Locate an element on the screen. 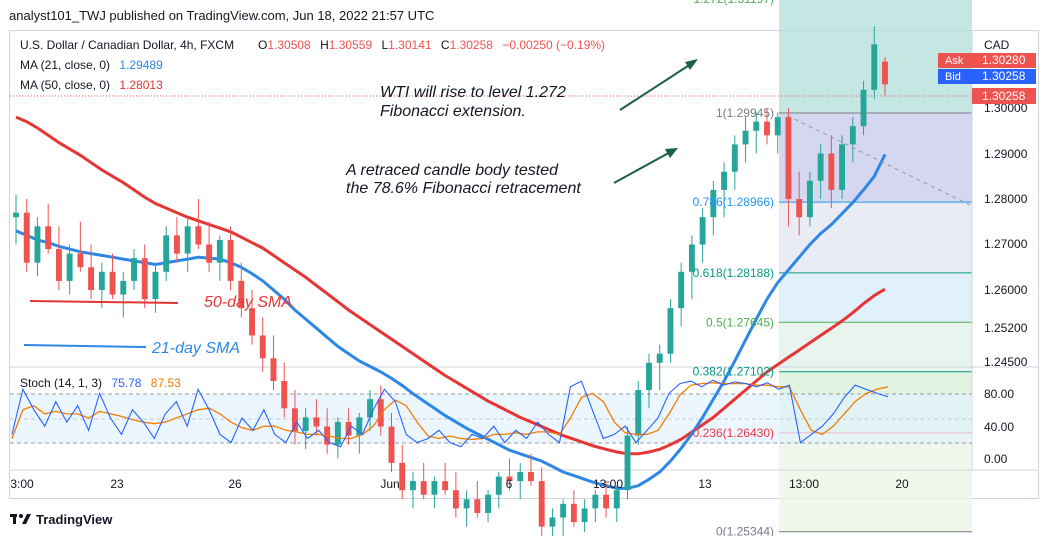 This screenshot has height=536, width=1048. ma50-value: 1.28013 is located at coordinates (141, 85).